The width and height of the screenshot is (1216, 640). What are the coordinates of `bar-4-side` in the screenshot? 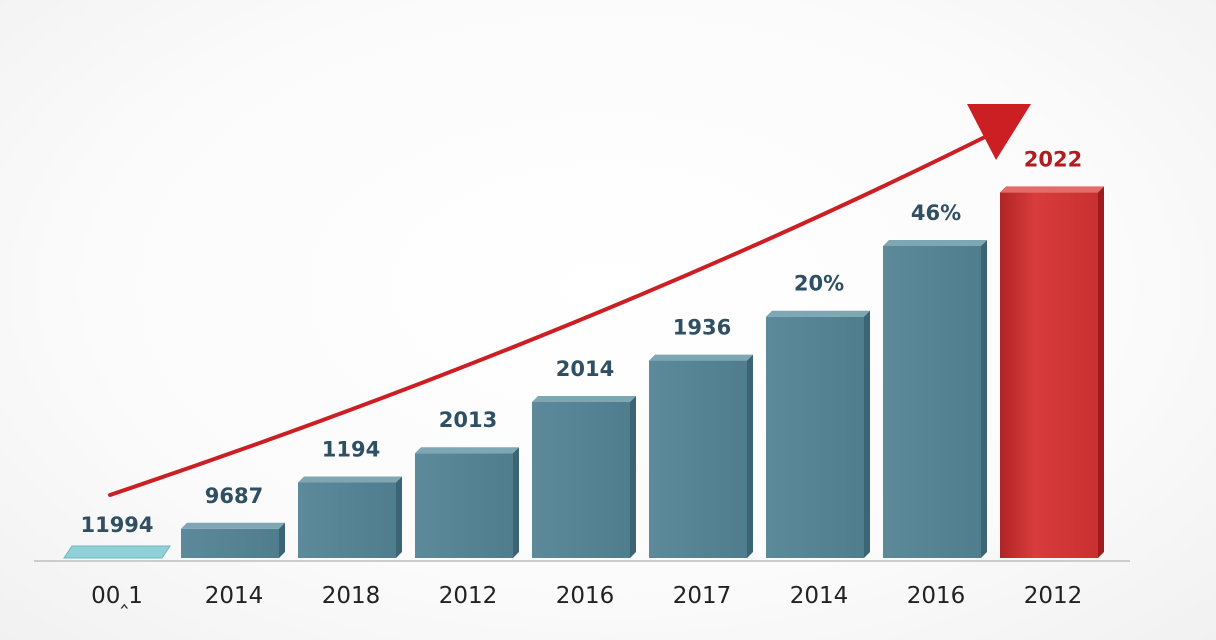 It's located at (516, 502).